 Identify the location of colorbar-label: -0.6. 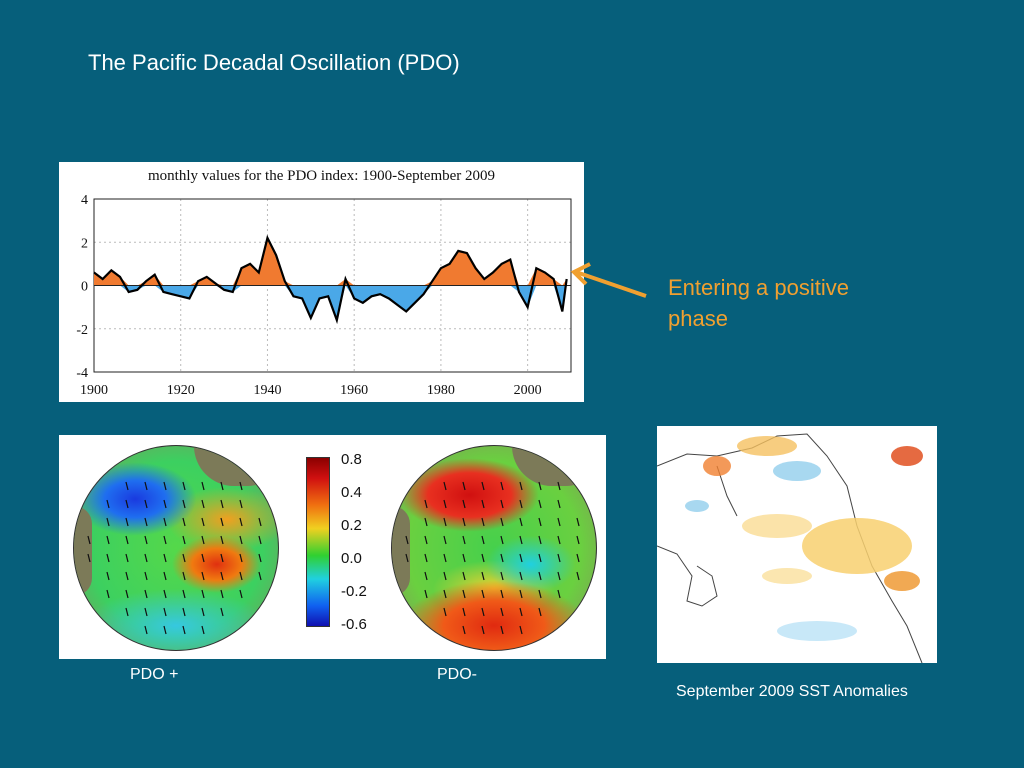
(354, 624).